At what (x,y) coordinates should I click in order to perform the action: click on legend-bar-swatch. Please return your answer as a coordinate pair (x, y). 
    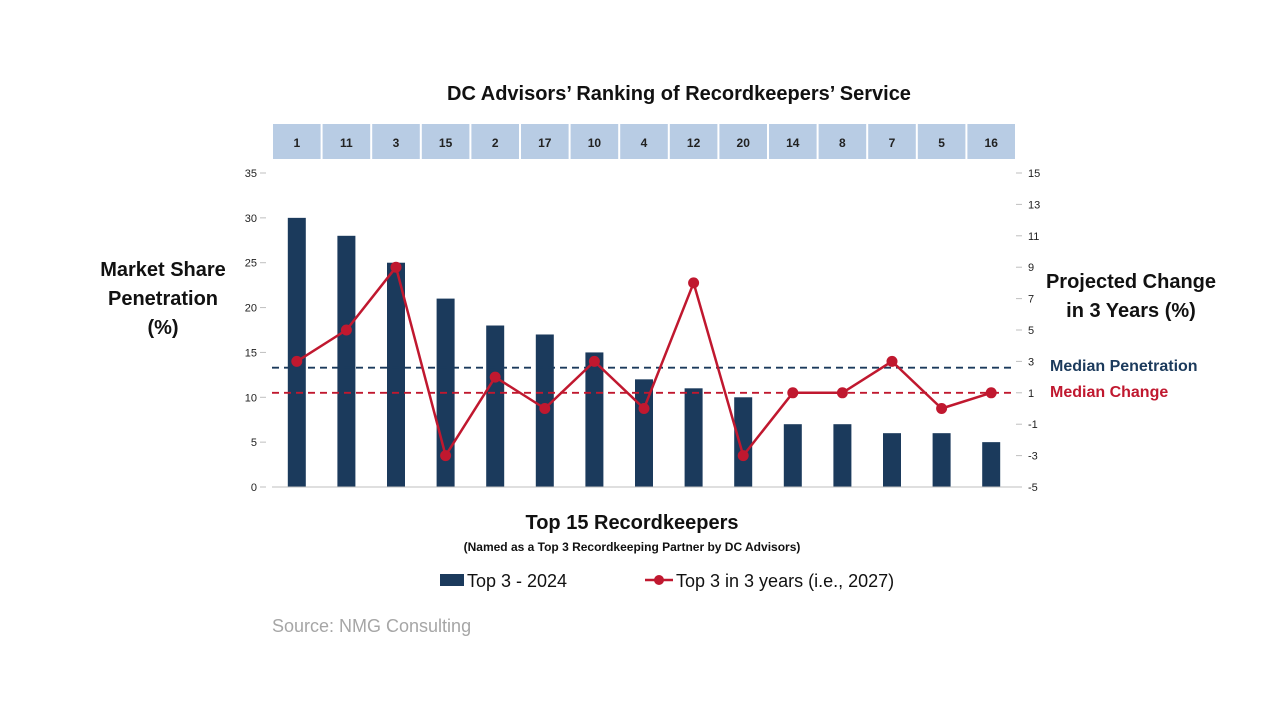
    Looking at the image, I should click on (452, 580).